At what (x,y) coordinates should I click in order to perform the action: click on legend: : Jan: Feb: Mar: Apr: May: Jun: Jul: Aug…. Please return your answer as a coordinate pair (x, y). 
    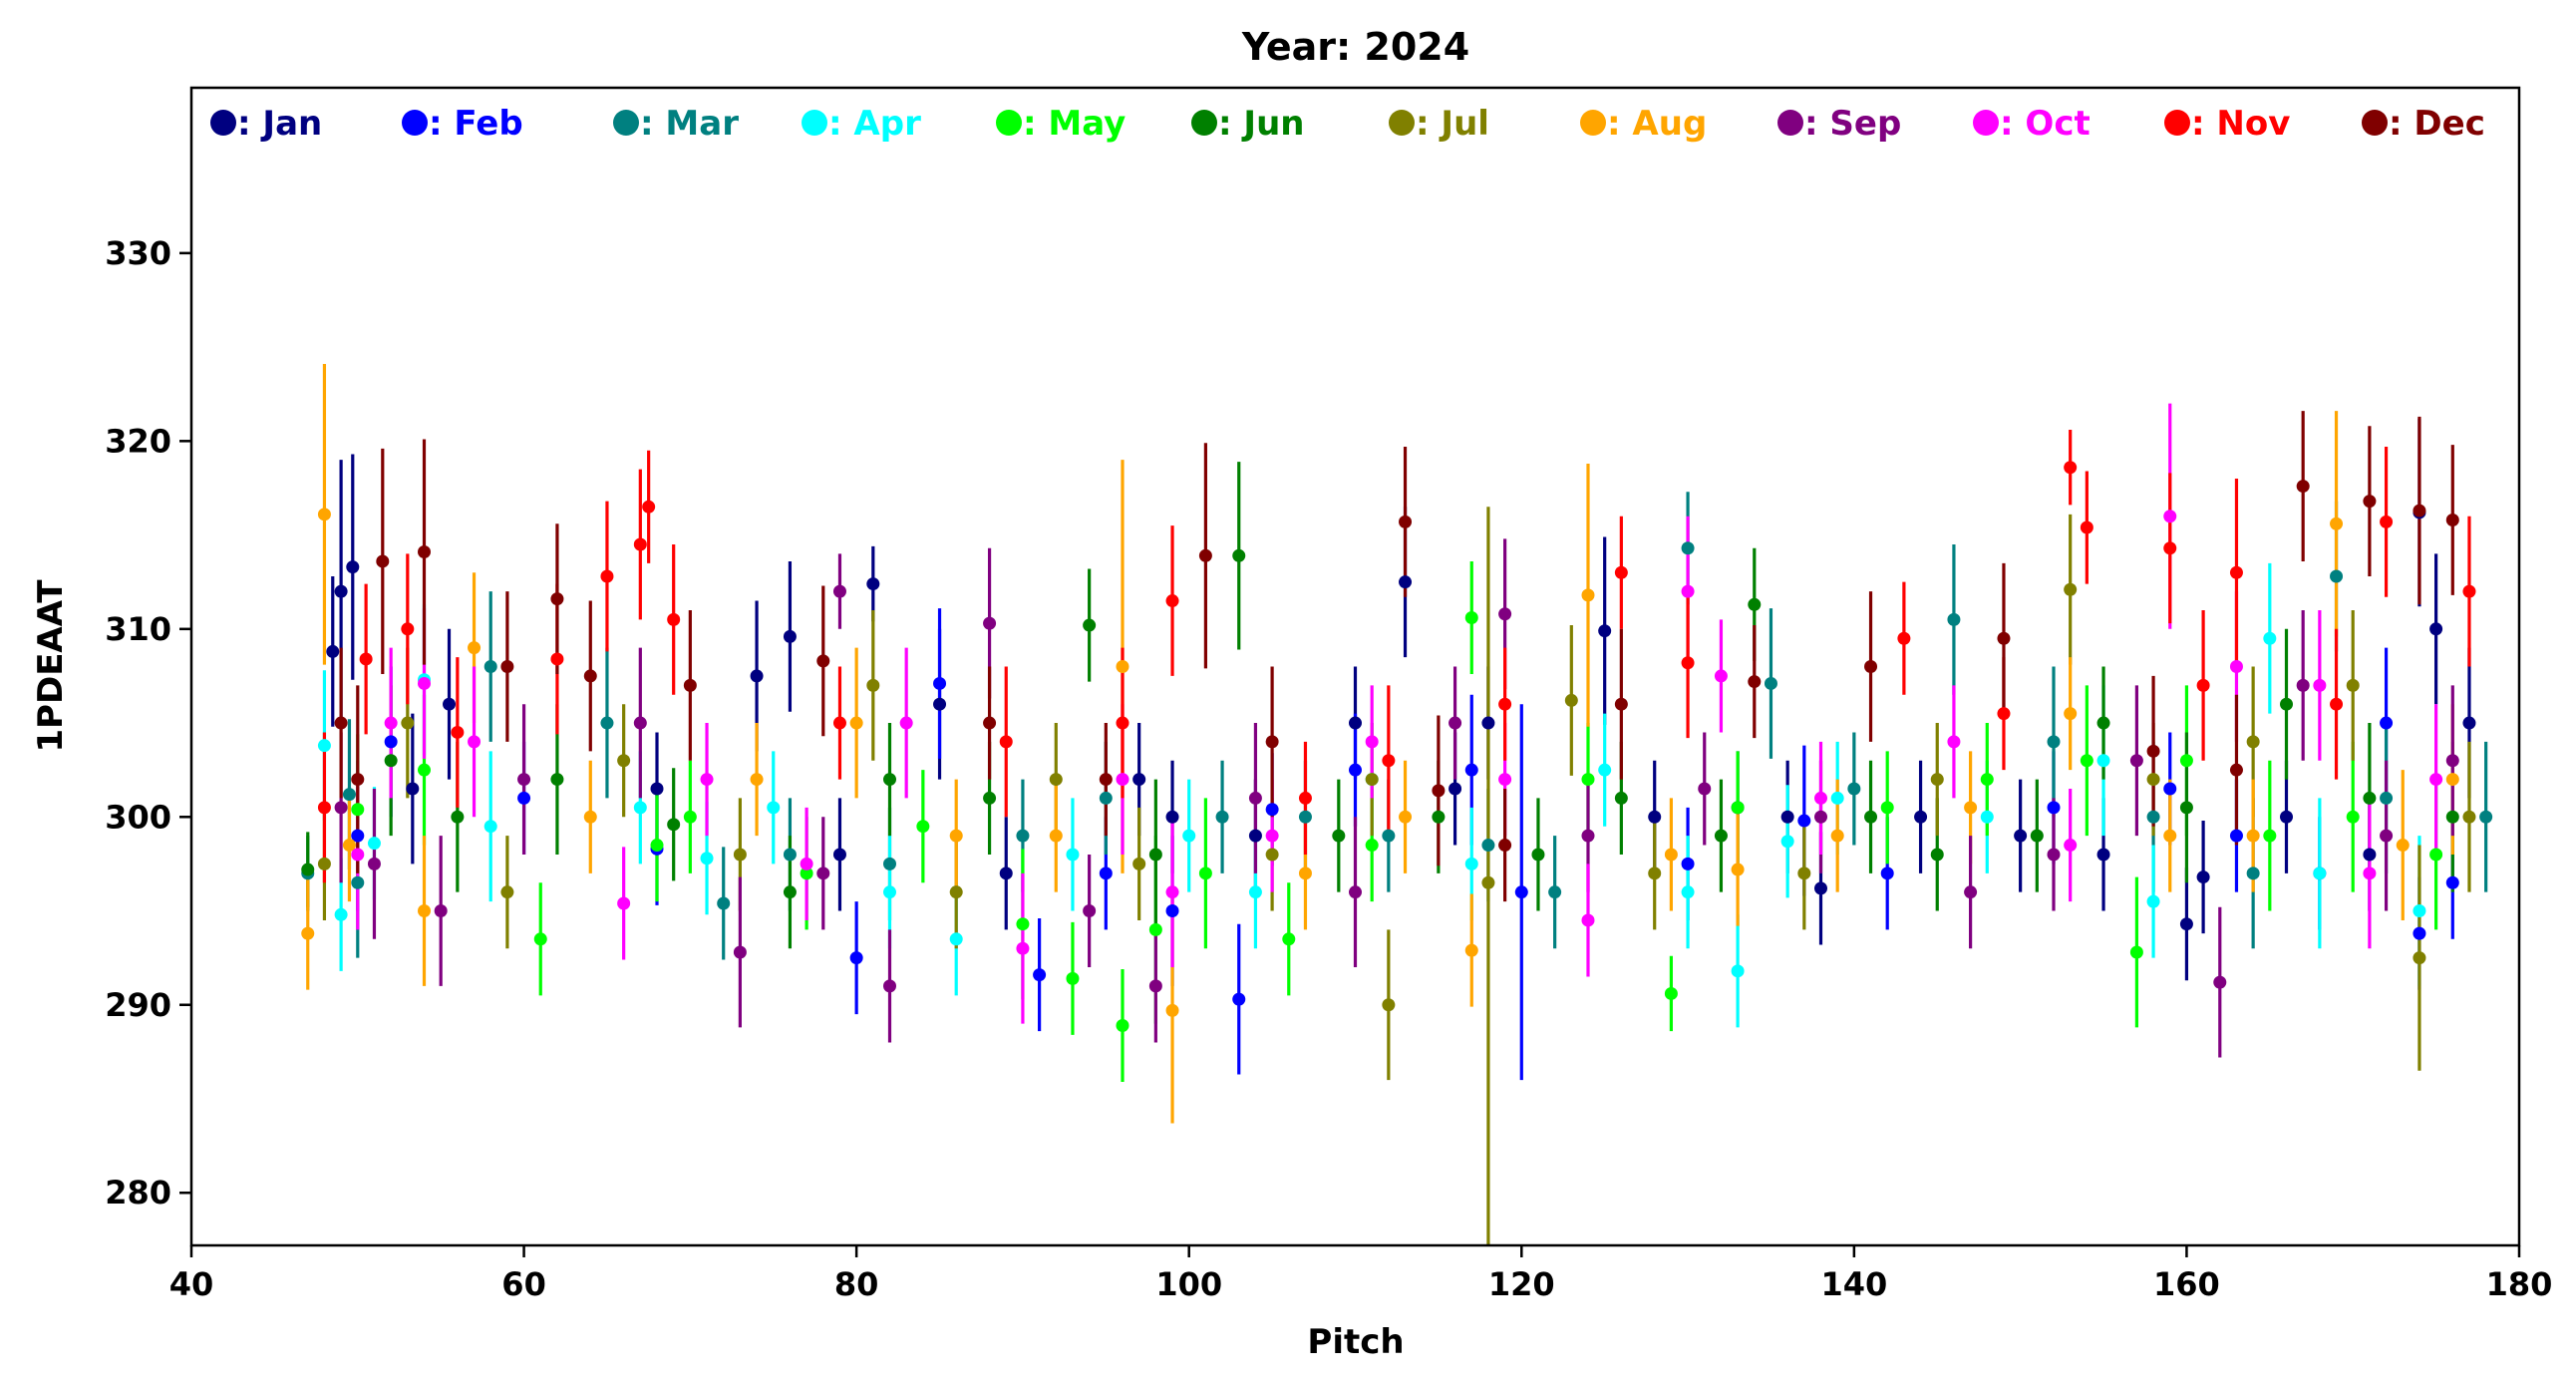
    Looking at the image, I should click on (1347, 124).